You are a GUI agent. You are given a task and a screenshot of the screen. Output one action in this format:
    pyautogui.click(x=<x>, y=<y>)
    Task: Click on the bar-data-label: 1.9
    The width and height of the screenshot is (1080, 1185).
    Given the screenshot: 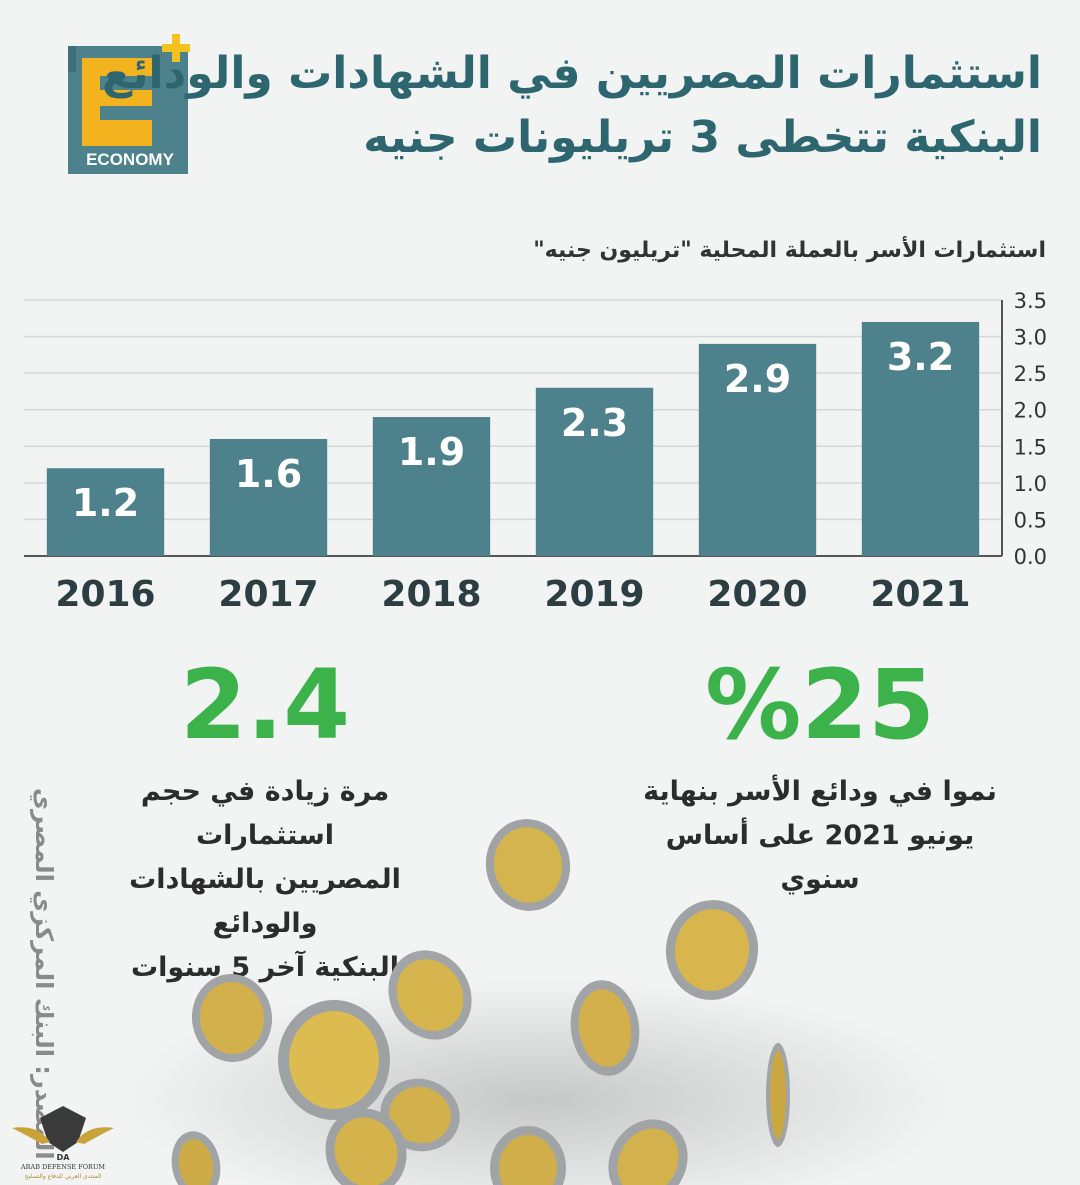 What is the action you would take?
    pyautogui.click(x=431, y=452)
    